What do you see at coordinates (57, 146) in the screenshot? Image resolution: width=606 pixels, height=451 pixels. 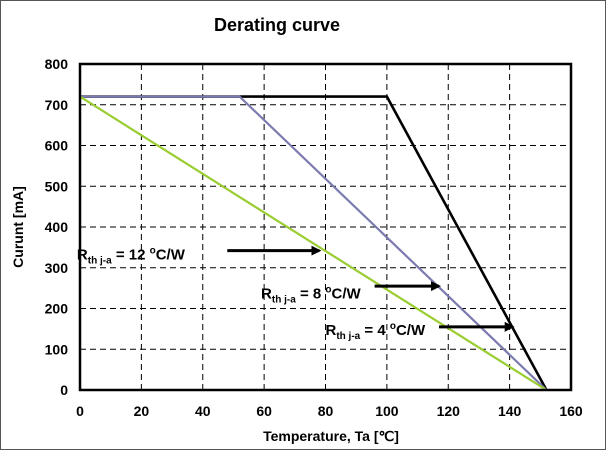 I see `y-tick-label: 600` at bounding box center [57, 146].